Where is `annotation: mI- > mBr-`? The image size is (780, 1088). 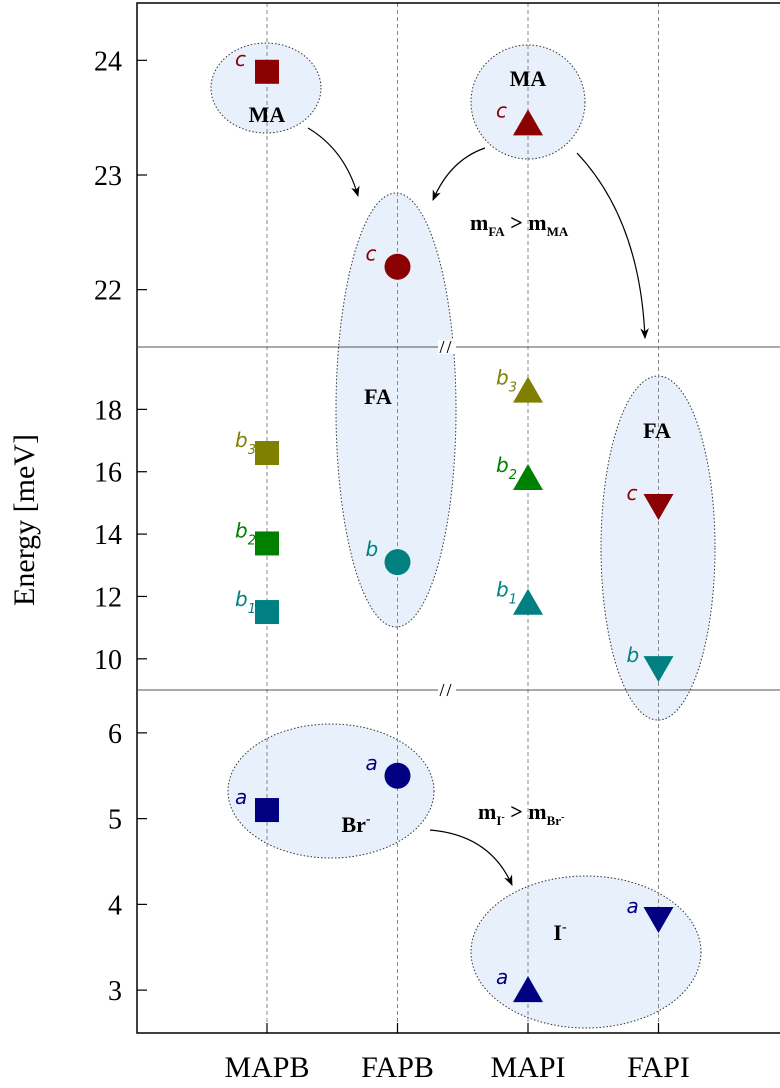
annotation: mI- > mBr- is located at coordinates (521, 813).